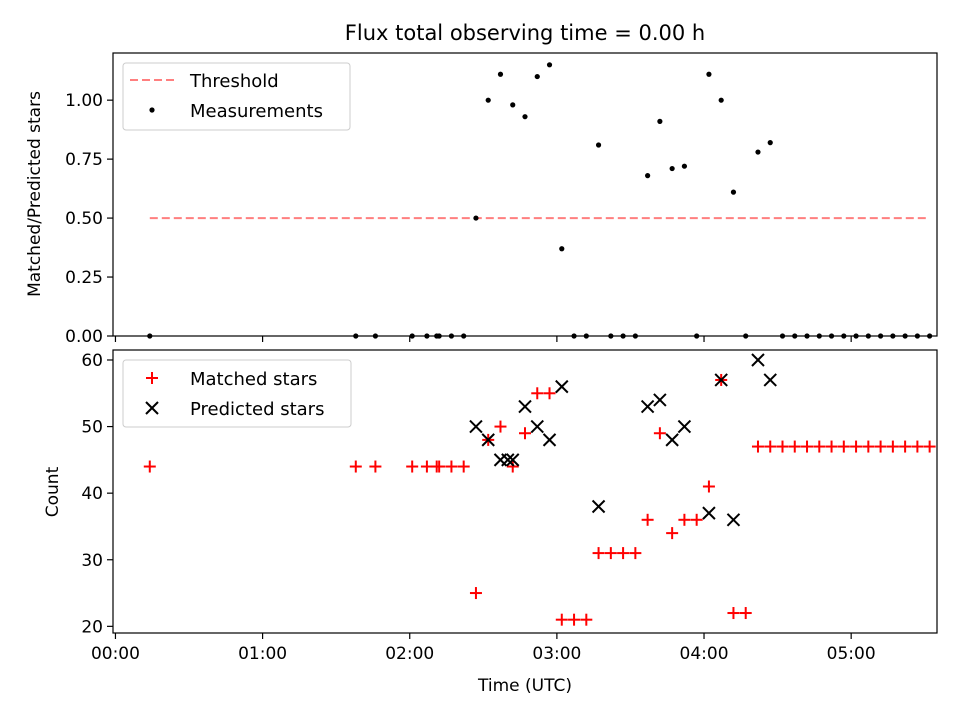 The image size is (960, 720). I want to click on bottom-y-tick-label: 40, so click(92, 494).